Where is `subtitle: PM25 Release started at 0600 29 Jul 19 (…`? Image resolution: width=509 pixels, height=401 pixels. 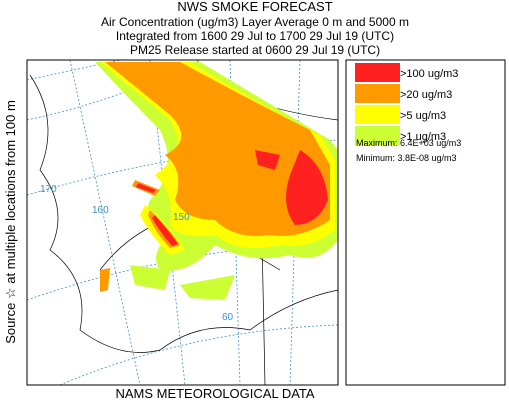
subtitle: PM25 Release started at 0600 29 Jul 19 (… is located at coordinates (255, 50).